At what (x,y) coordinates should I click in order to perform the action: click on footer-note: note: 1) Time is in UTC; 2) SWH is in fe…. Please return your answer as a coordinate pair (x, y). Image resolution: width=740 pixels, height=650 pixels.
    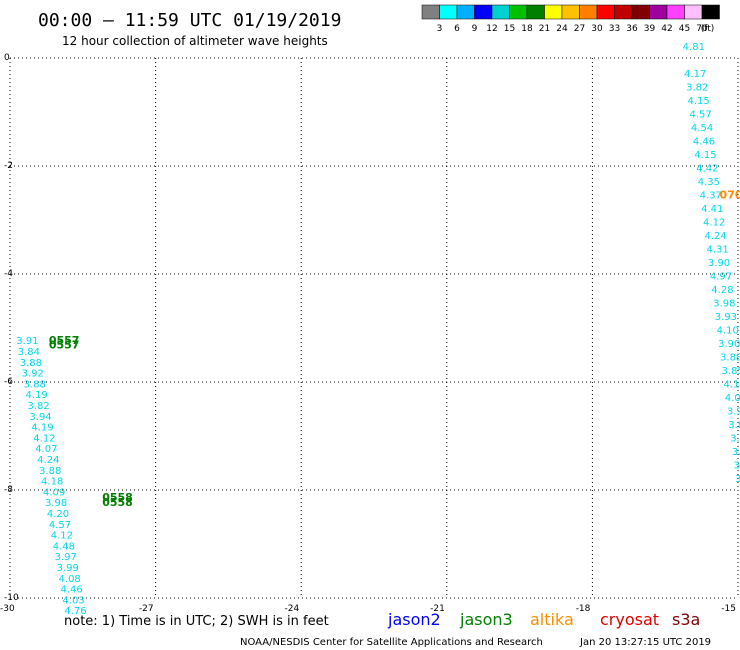
    Looking at the image, I should click on (196, 621).